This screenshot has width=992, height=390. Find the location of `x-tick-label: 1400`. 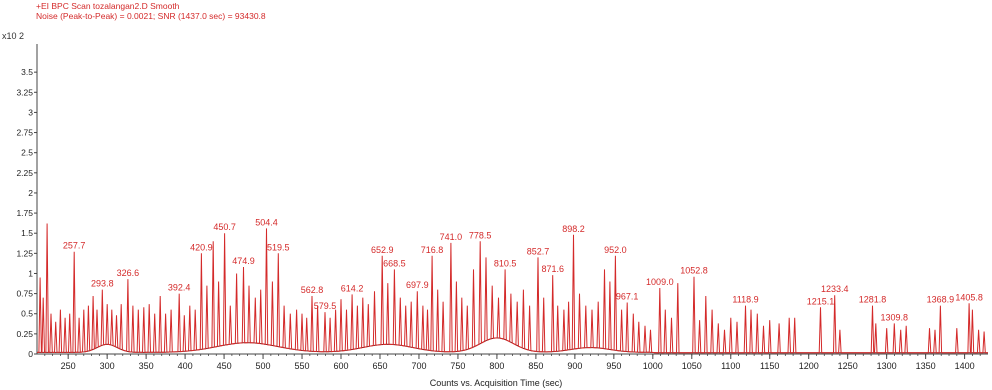

x-tick-label: 1400 is located at coordinates (965, 366).